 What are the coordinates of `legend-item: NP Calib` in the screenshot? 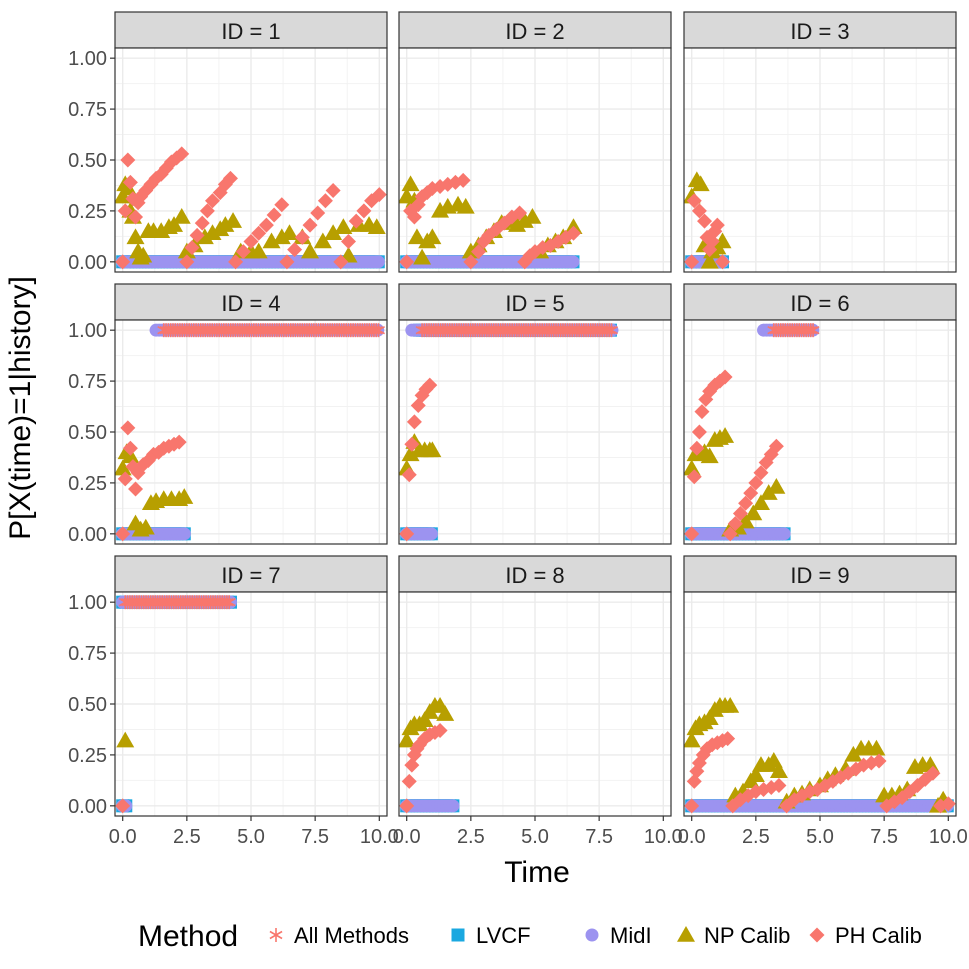 It's located at (733, 935).